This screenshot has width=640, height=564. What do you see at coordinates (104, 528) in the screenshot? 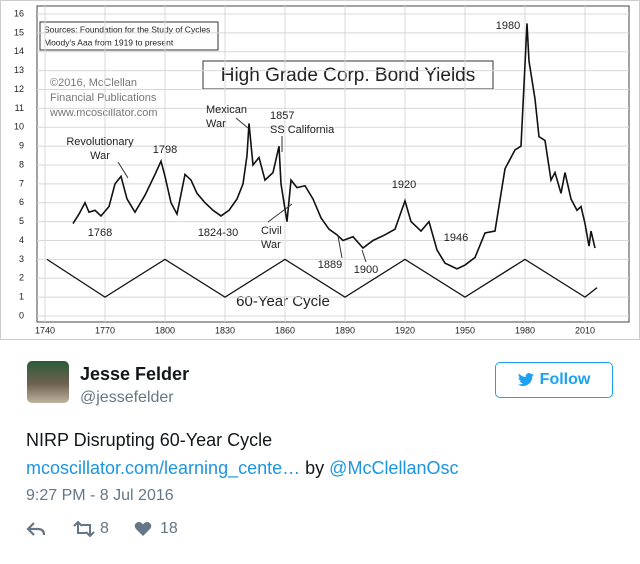
I see `retweet-count: 8` at bounding box center [104, 528].